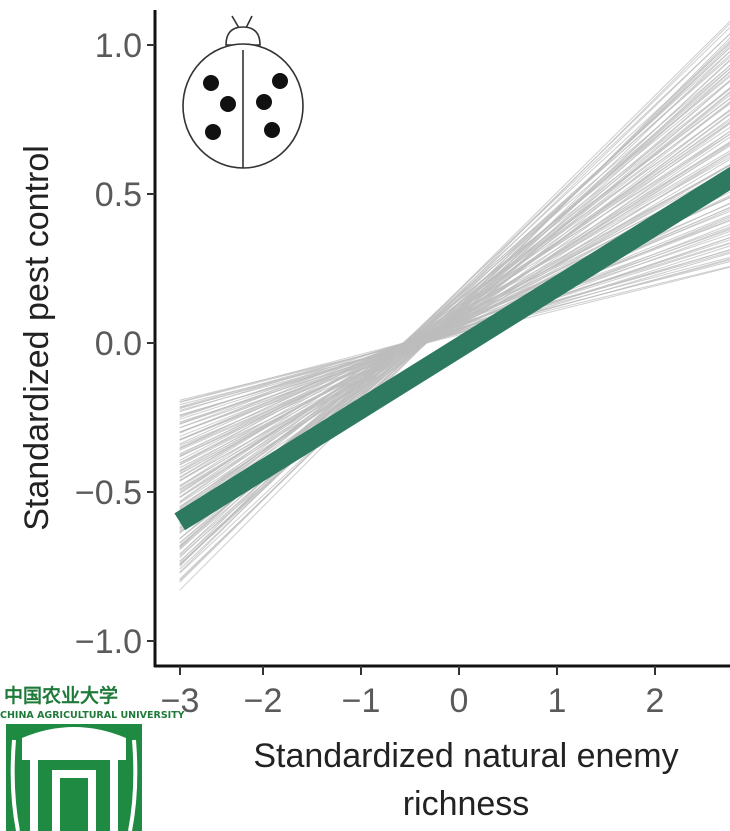 This screenshot has height=831, width=730. Describe the element at coordinates (655, 701) in the screenshot. I see `x-tick-label: 2` at that location.